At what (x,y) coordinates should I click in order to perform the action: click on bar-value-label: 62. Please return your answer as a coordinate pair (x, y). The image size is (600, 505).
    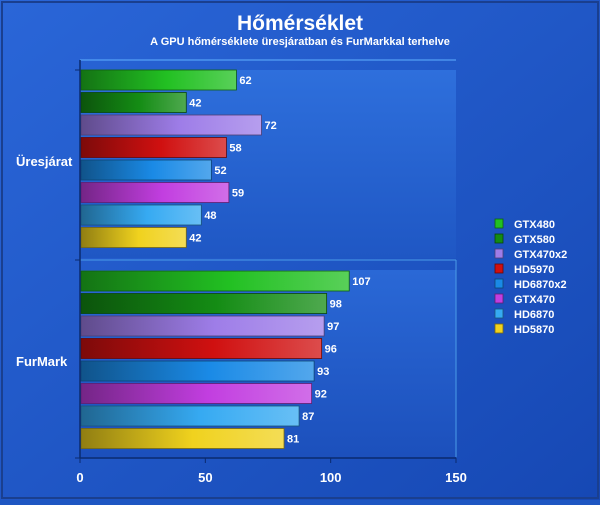
    Looking at the image, I should click on (245, 81).